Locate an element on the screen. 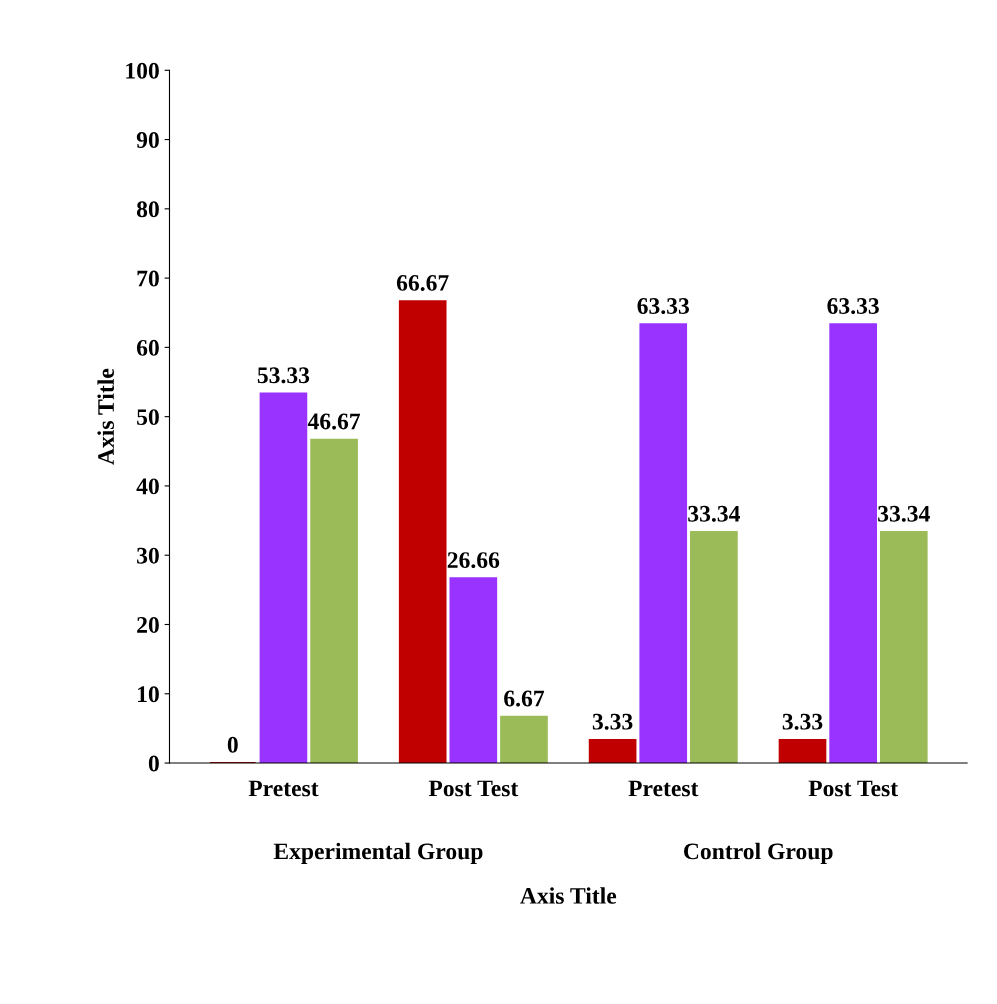 This screenshot has height=1004, width=997. data-label: 46.67 is located at coordinates (334, 421).